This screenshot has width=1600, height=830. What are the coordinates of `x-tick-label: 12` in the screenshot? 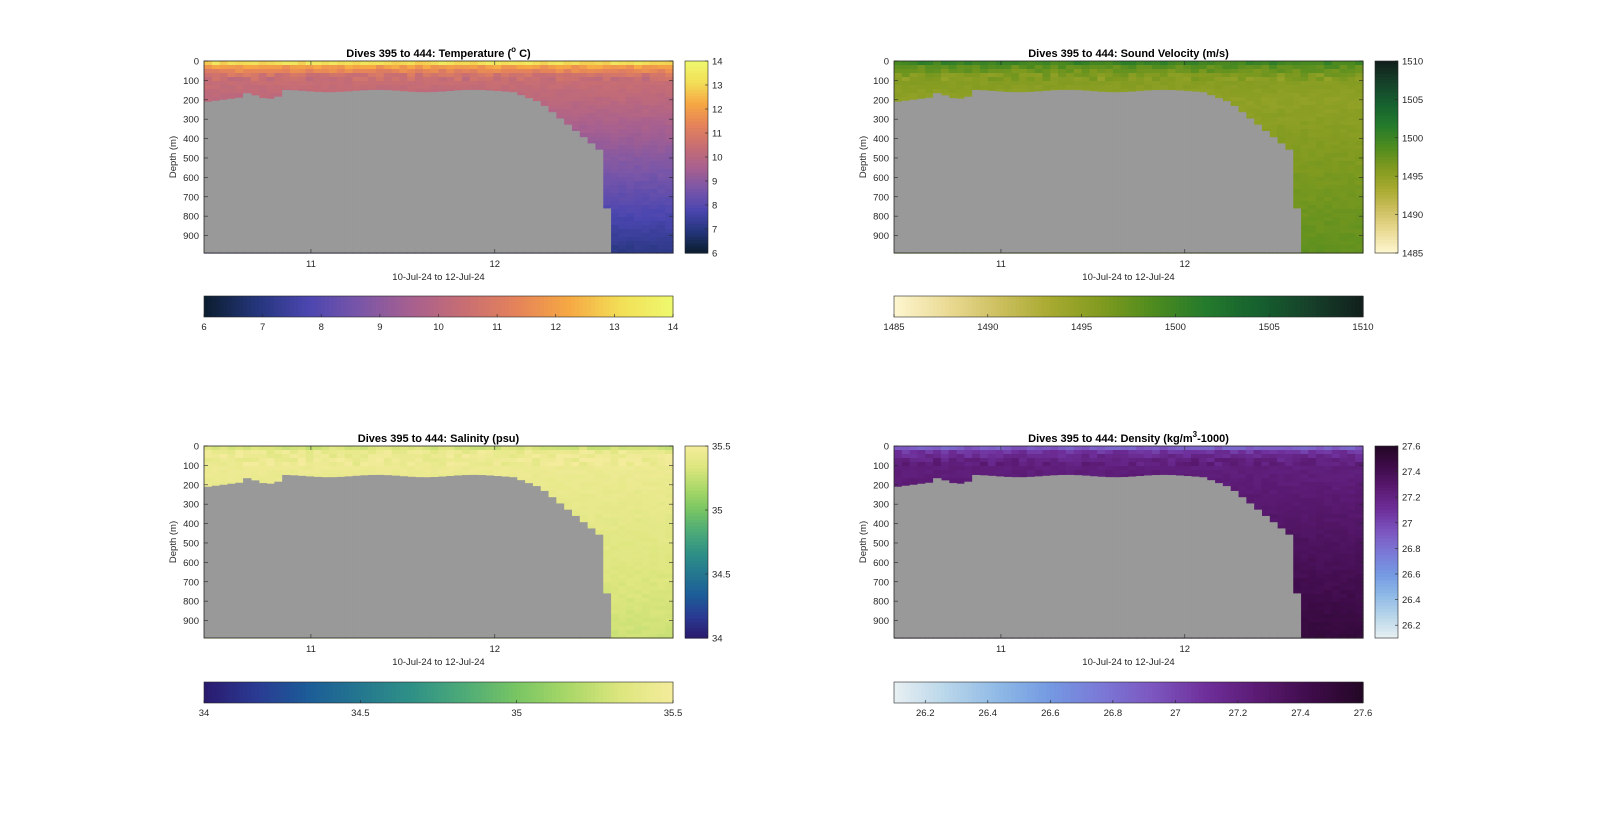 It's located at (494, 264).